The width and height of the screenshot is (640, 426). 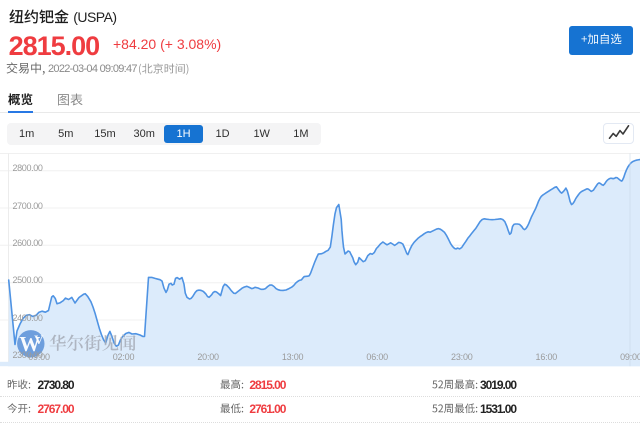 I want to click on svg-text: V, so click(x=39, y=339).